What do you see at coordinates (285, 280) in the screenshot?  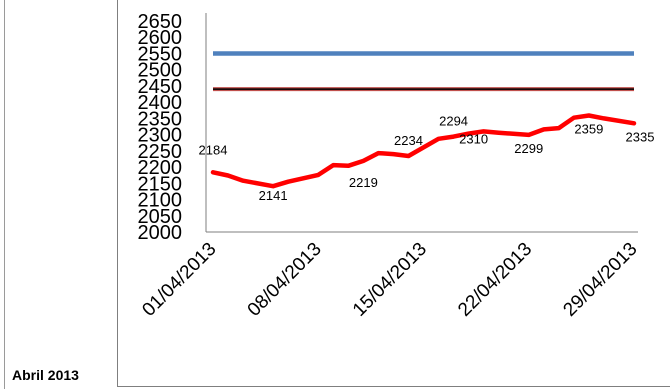 I see `x-tick-label: 08/04/2013` at bounding box center [285, 280].